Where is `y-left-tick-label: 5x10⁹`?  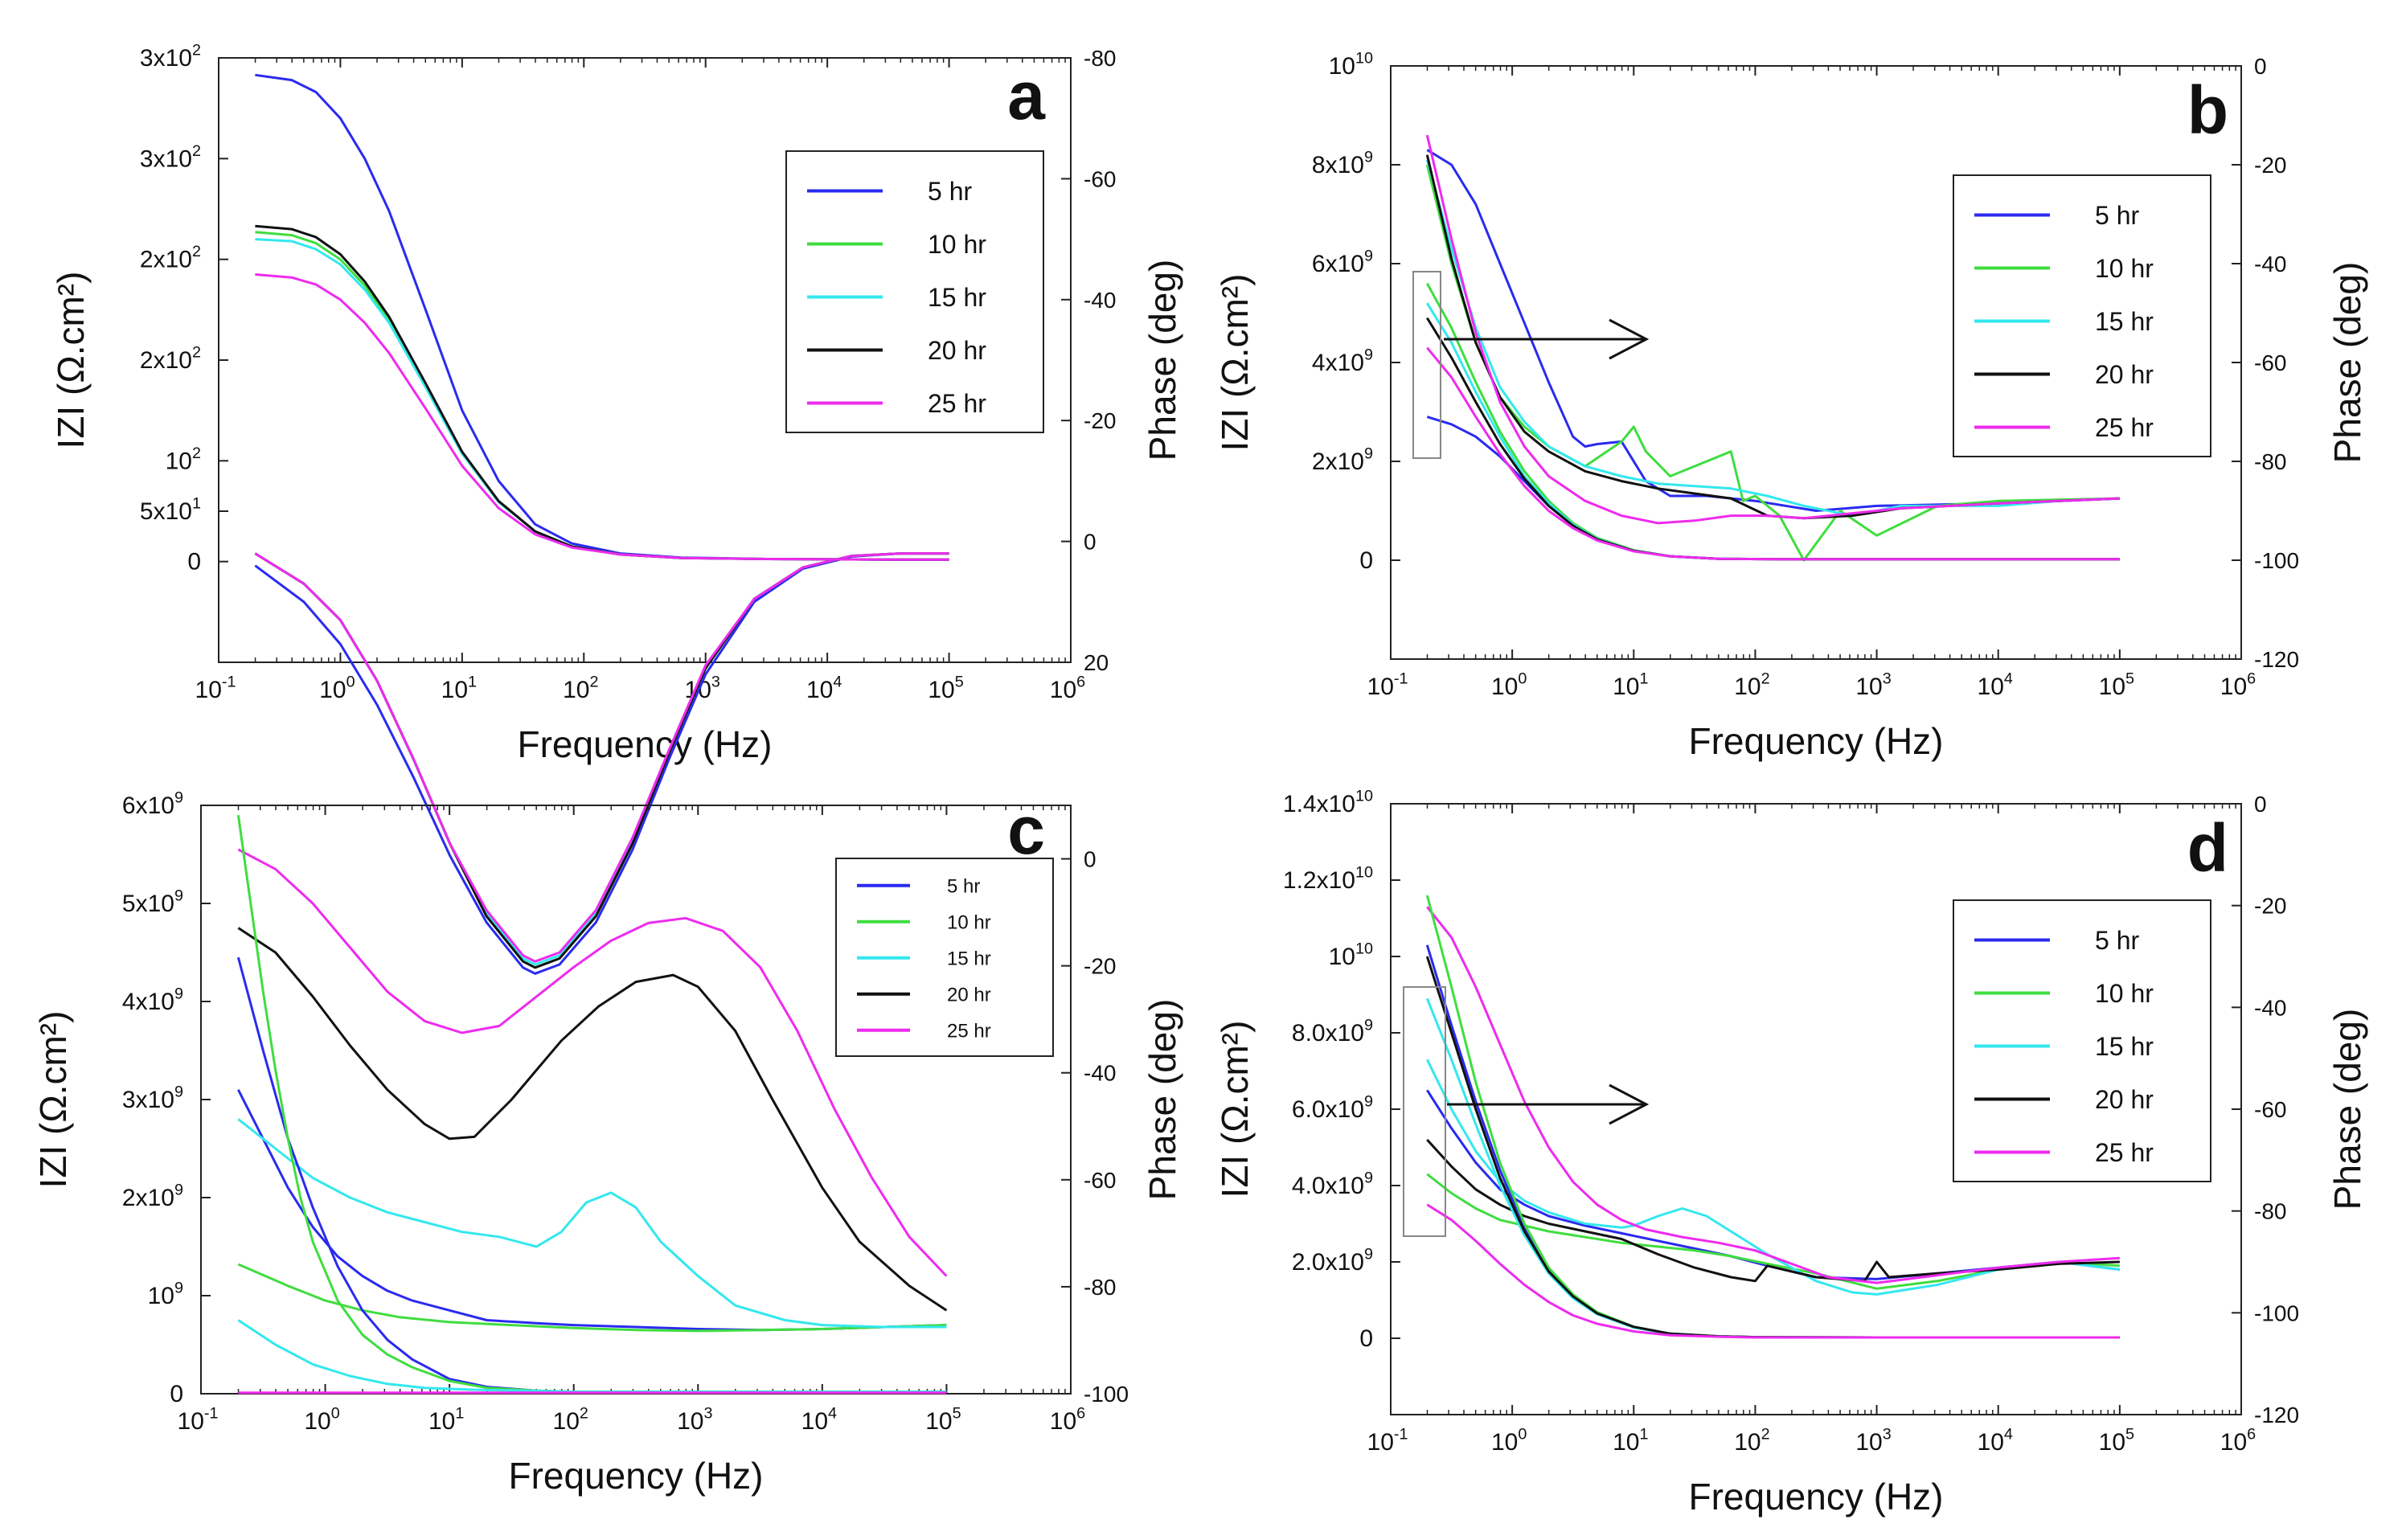 y-left-tick-label: 5x10⁹ is located at coordinates (152, 903).